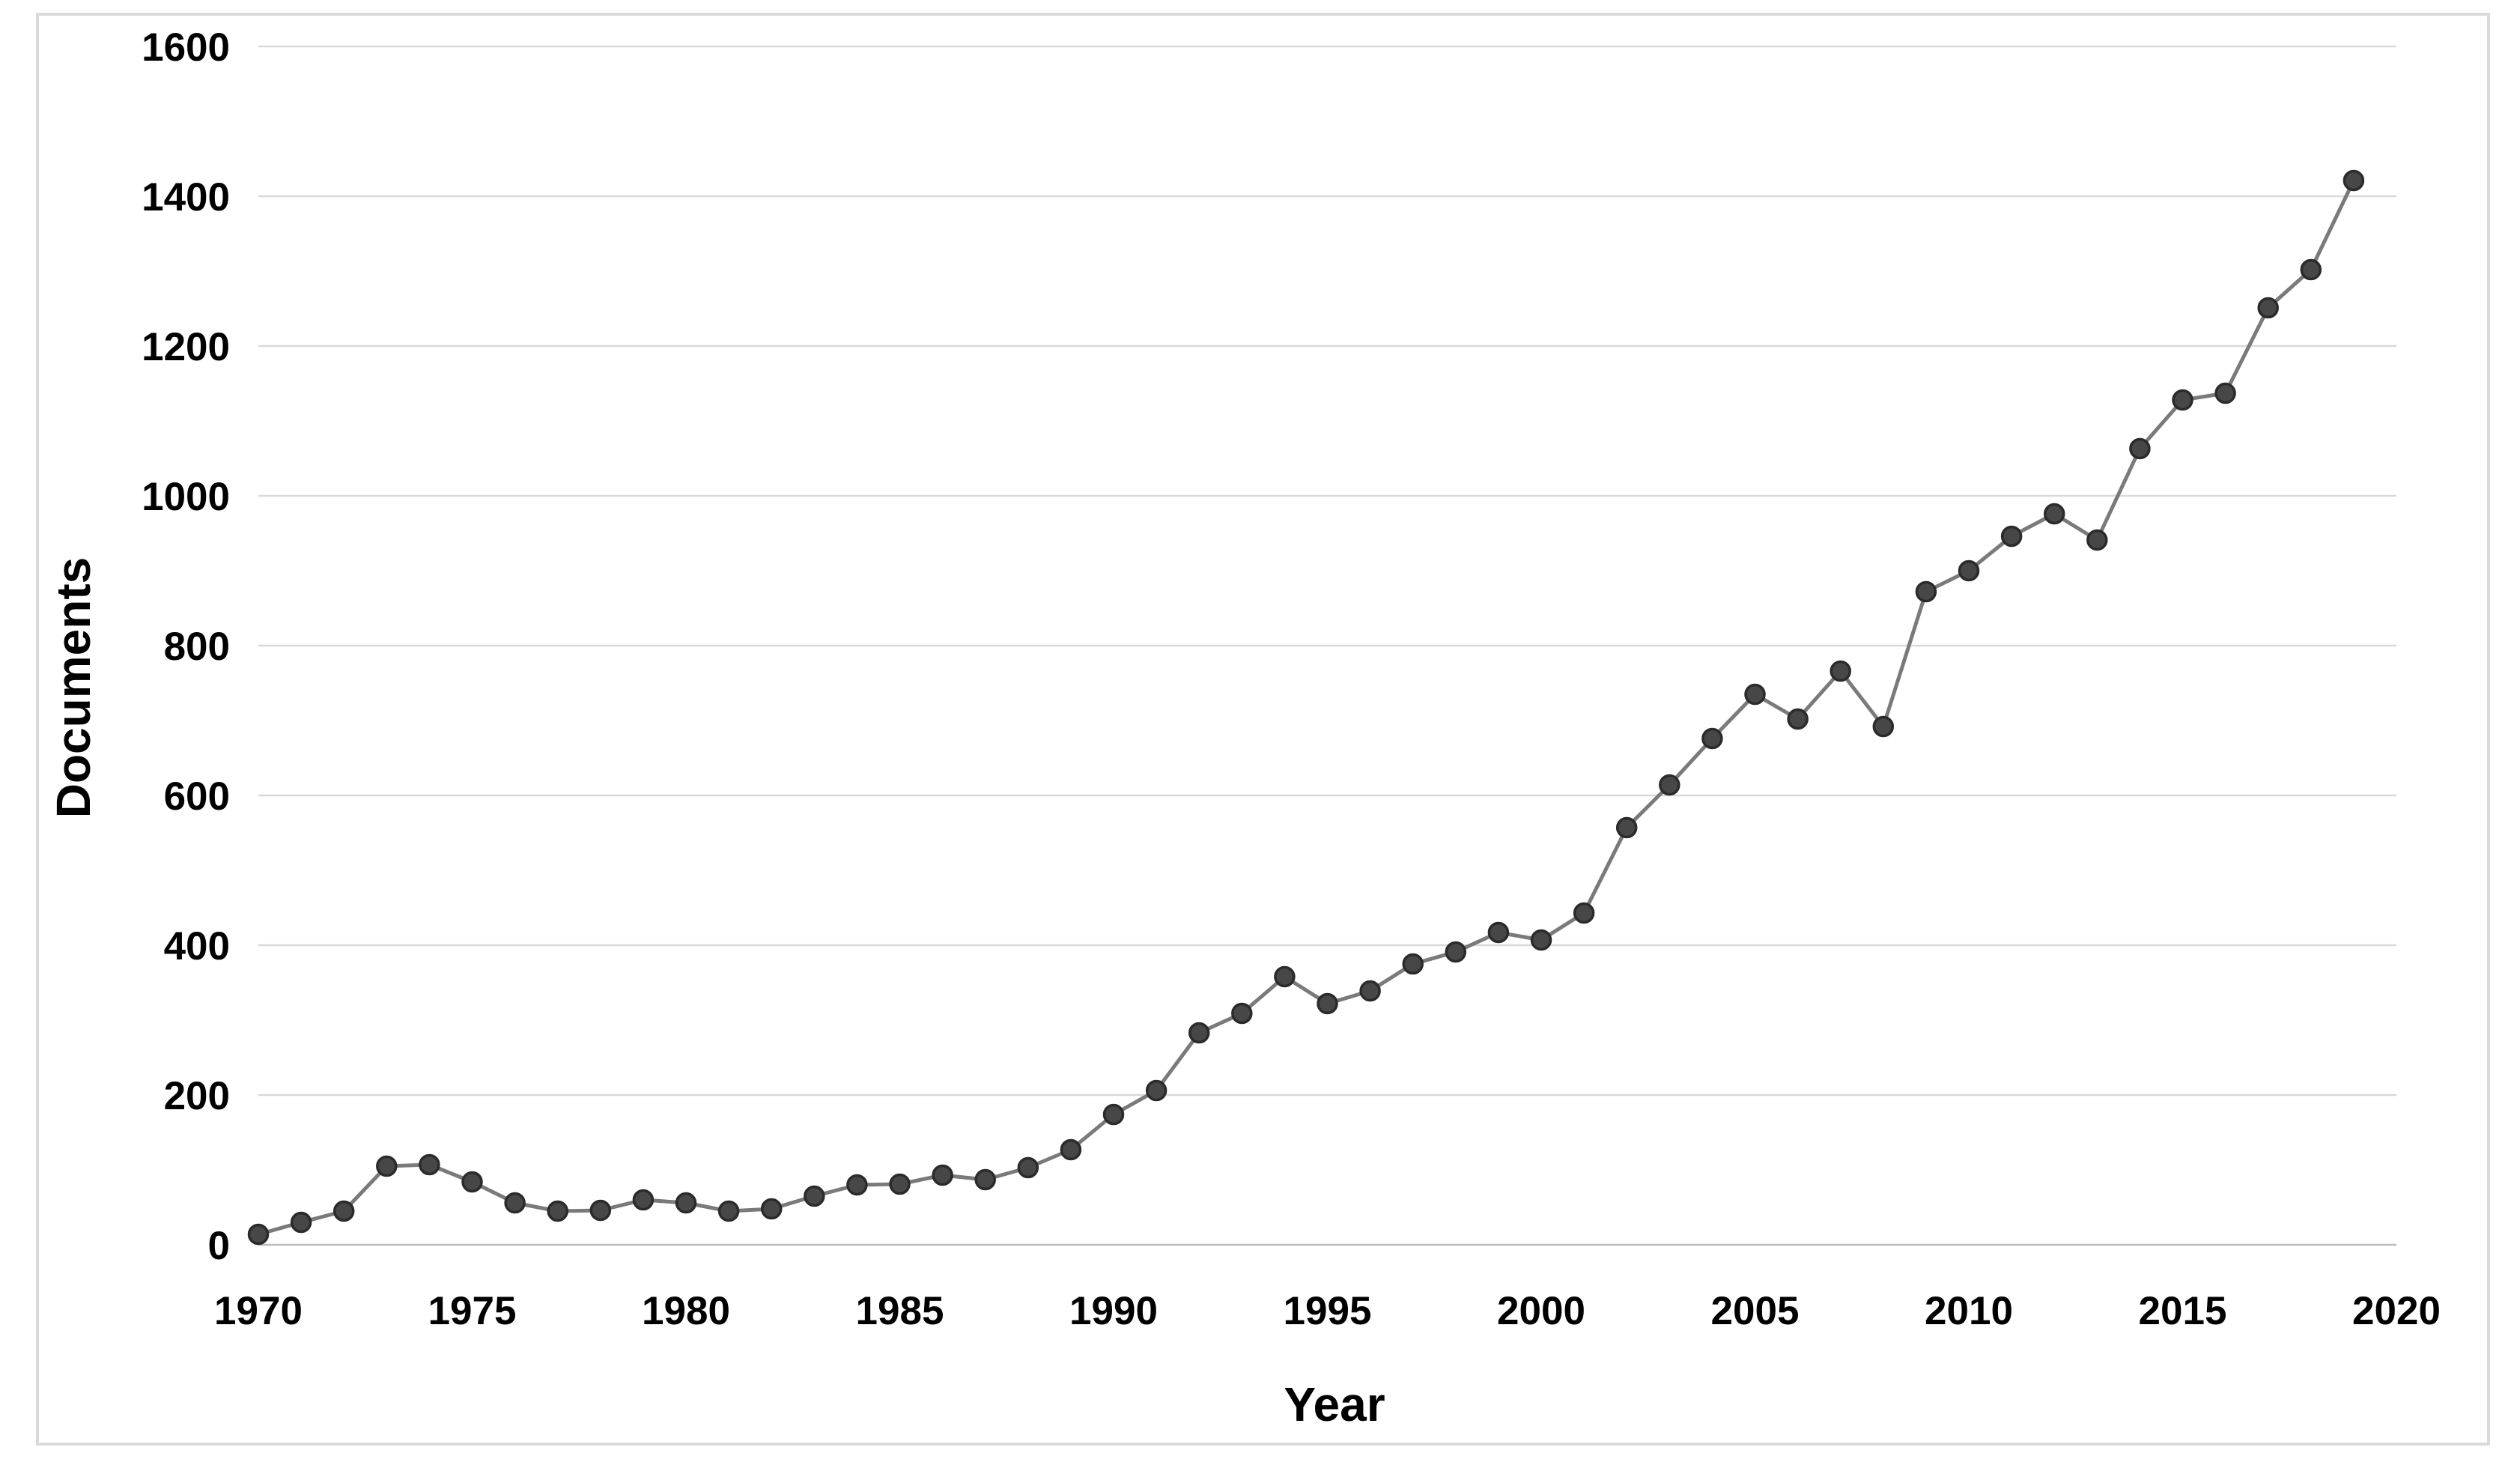  I want to click on y-tick-label: 1600, so click(186, 47).